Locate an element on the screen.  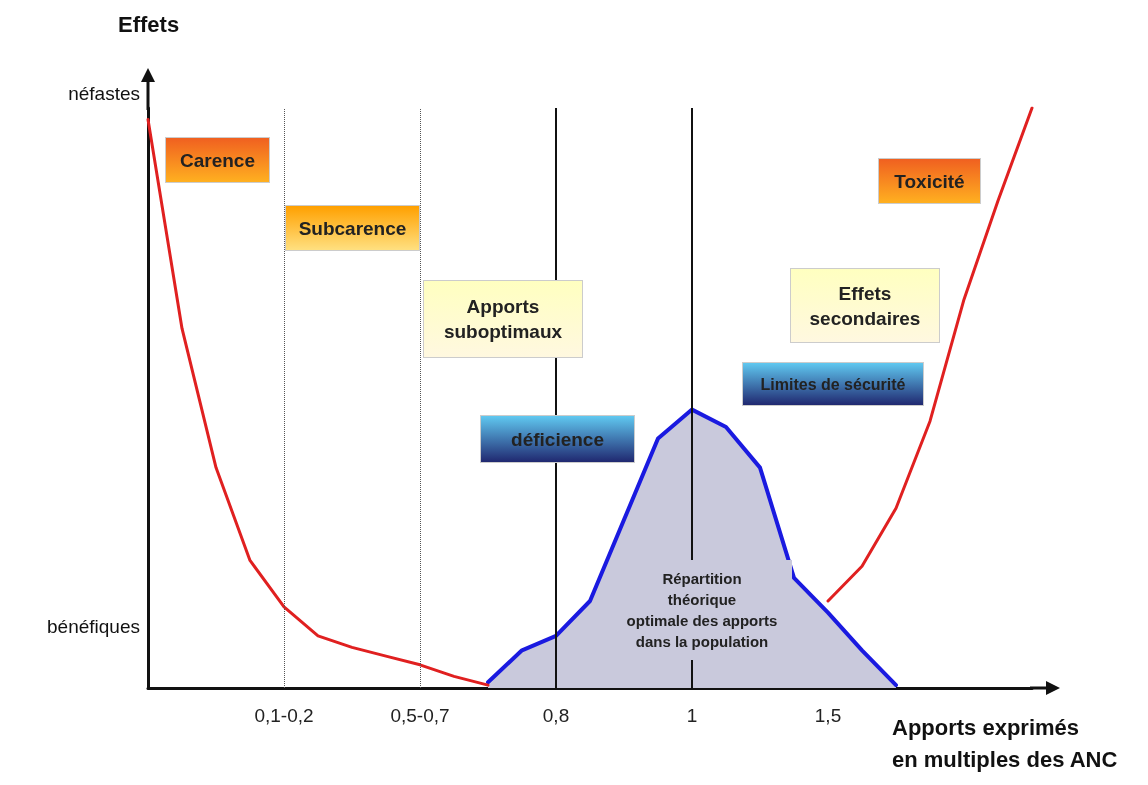
label-box: Apports suboptimaux is located at coordinates (503, 319).